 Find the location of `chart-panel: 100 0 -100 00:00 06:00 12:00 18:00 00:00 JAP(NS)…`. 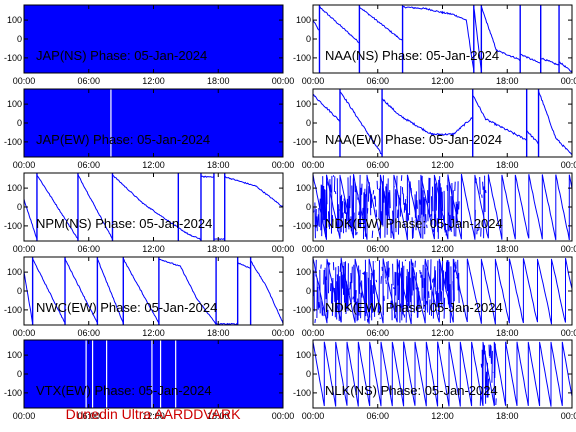

chart-panel: 100 0 -100 00:00 06:00 12:00 18:00 00:00 JAP(NS)… is located at coordinates (149, 45).